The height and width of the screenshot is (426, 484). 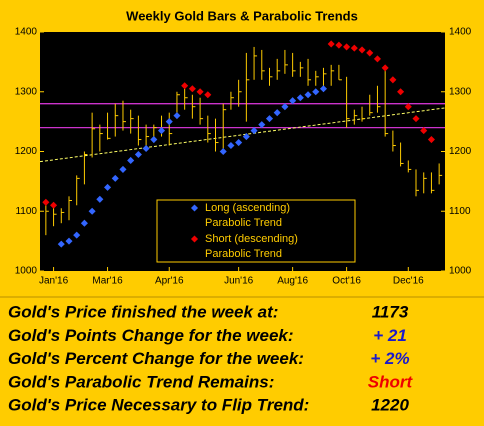 I want to click on row-label: Gold's Price finished the week at:, so click(x=143, y=311).